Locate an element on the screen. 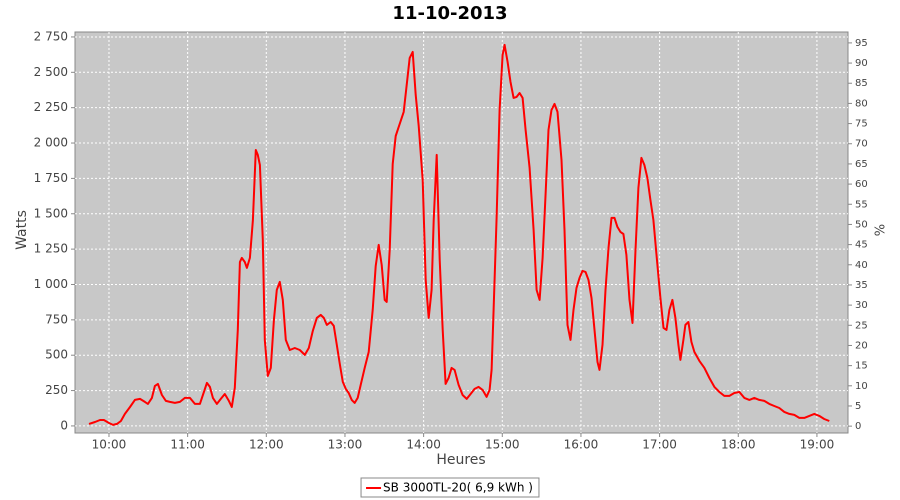 The width and height of the screenshot is (900, 500). y2-tick-label: 15 is located at coordinates (861, 366).